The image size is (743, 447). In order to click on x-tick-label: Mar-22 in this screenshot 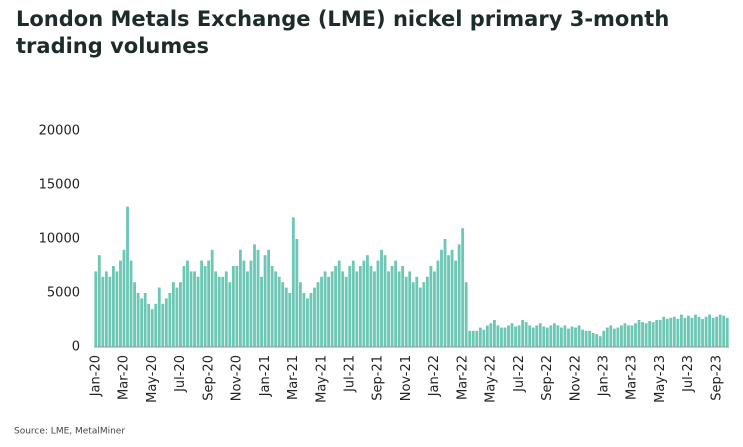, I will do `click(462, 377)`.